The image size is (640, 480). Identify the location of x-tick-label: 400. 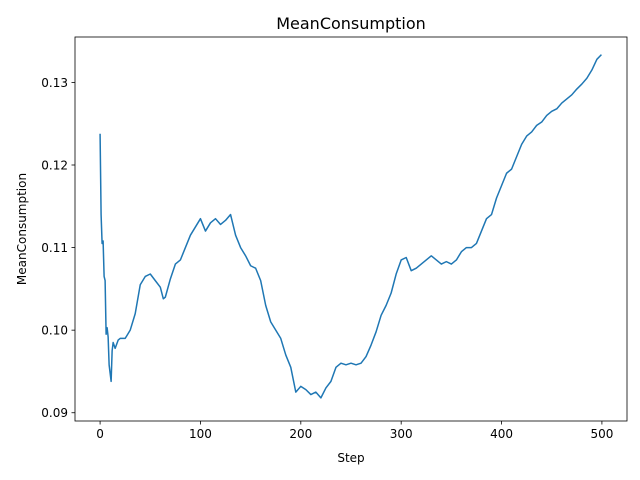
(501, 434).